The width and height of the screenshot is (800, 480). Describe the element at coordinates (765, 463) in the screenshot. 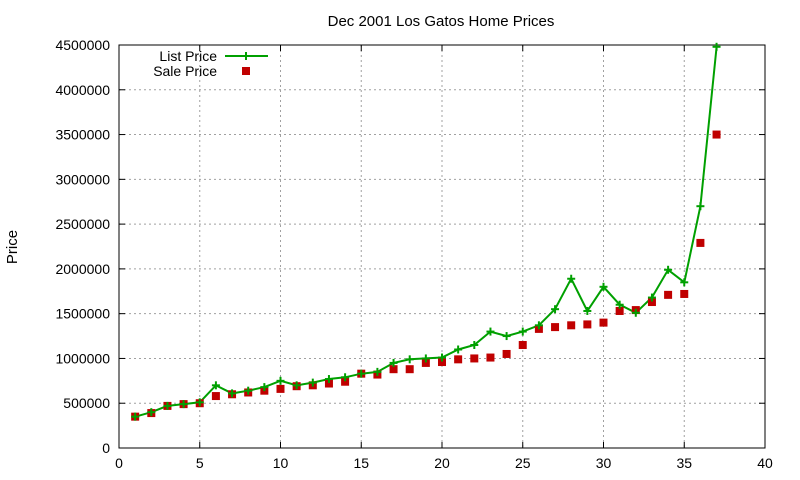

I see `x-tick-label: 40` at that location.